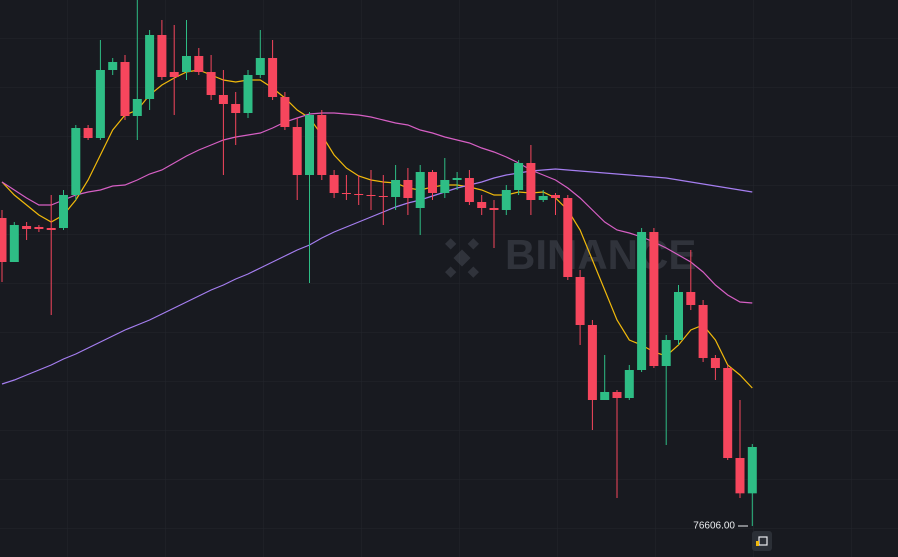 The height and width of the screenshot is (557, 898). What do you see at coordinates (757, 543) in the screenshot?
I see `icon-glyph` at bounding box center [757, 543].